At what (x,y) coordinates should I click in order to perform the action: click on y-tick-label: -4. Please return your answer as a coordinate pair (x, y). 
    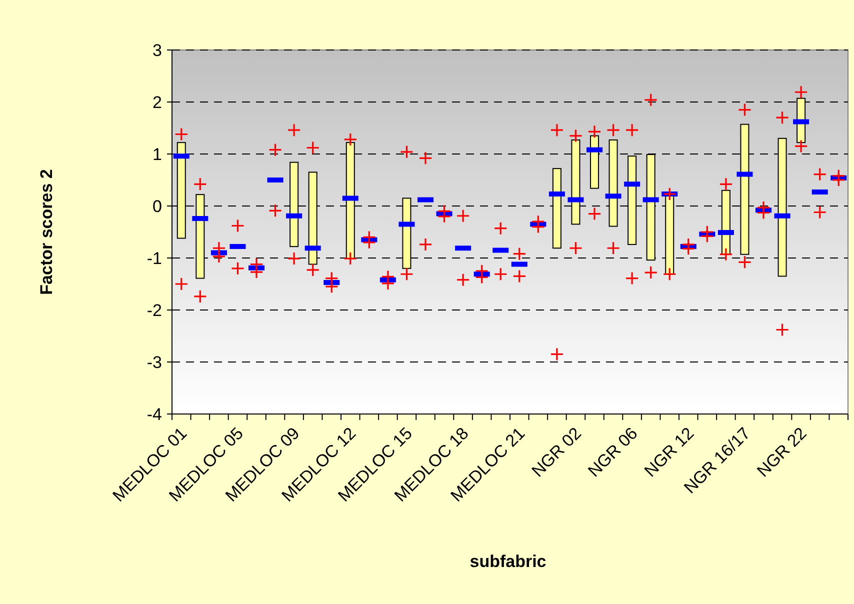
    Looking at the image, I should click on (154, 414).